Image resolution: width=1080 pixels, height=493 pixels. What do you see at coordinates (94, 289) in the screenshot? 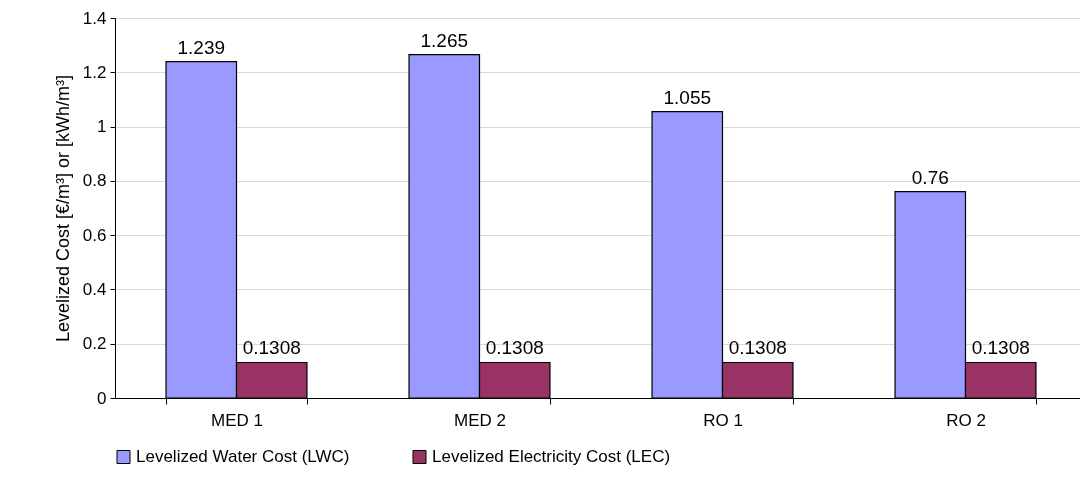
I see `y-tick-label: 0.4` at bounding box center [94, 289].